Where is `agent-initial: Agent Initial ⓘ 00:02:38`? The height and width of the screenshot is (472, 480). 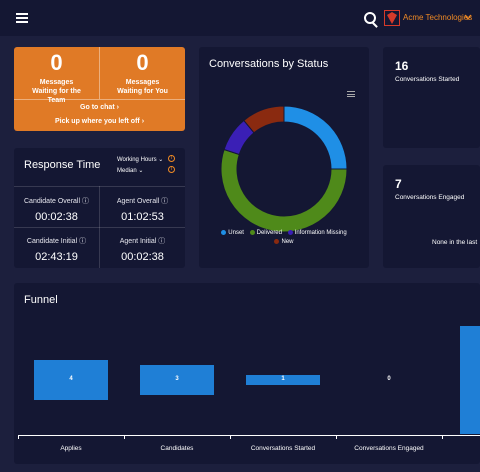 agent-initial: Agent Initial ⓘ 00:02:38 is located at coordinates (142, 249).